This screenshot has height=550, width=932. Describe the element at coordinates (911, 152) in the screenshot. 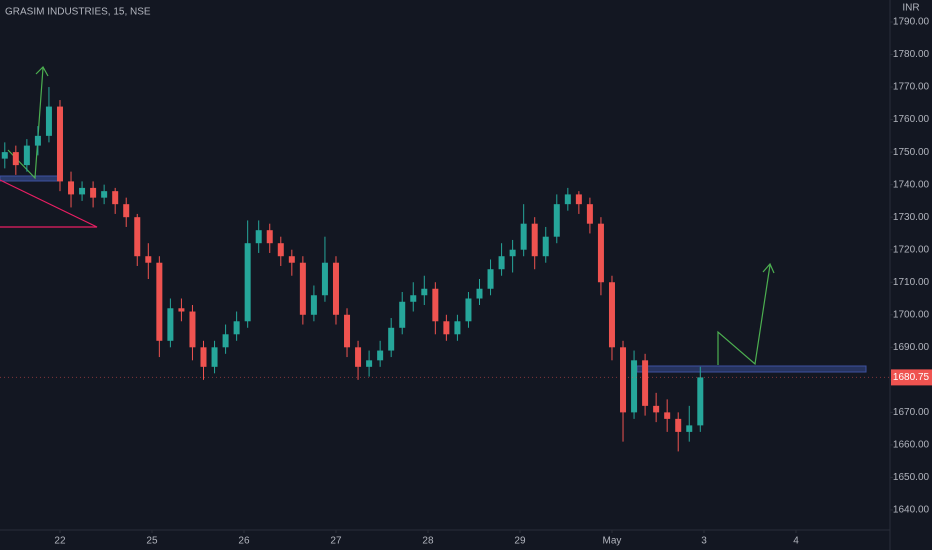

I see `y-tick-label: 1750.00` at that location.